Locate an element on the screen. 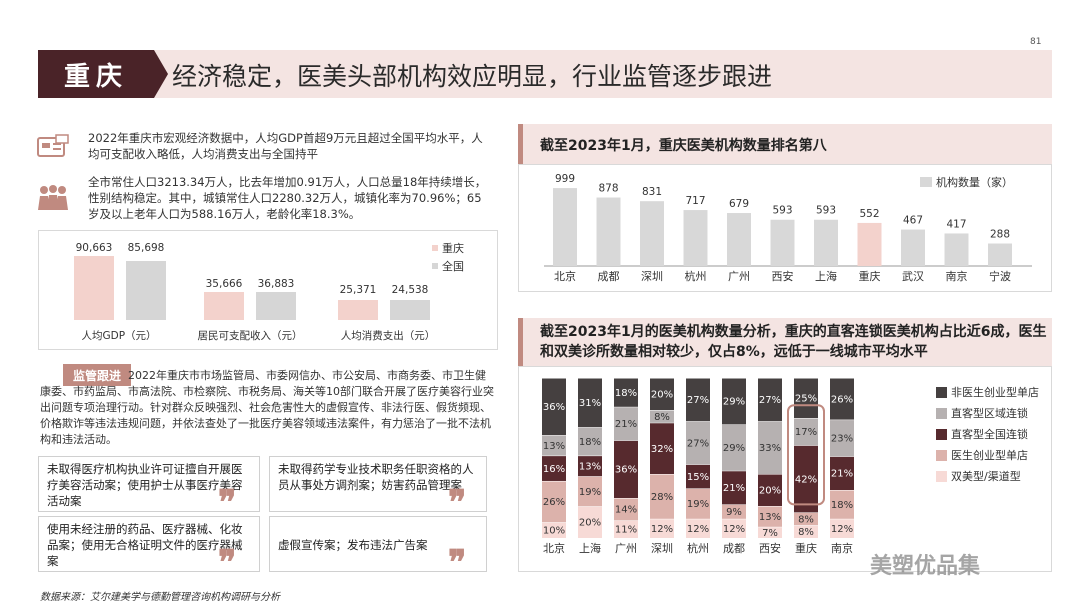  case-card: 未取得医疗机构执业许可证擅自开展医疗美容活动案；使用护士从事医疗美容活动案 is located at coordinates (149, 484).